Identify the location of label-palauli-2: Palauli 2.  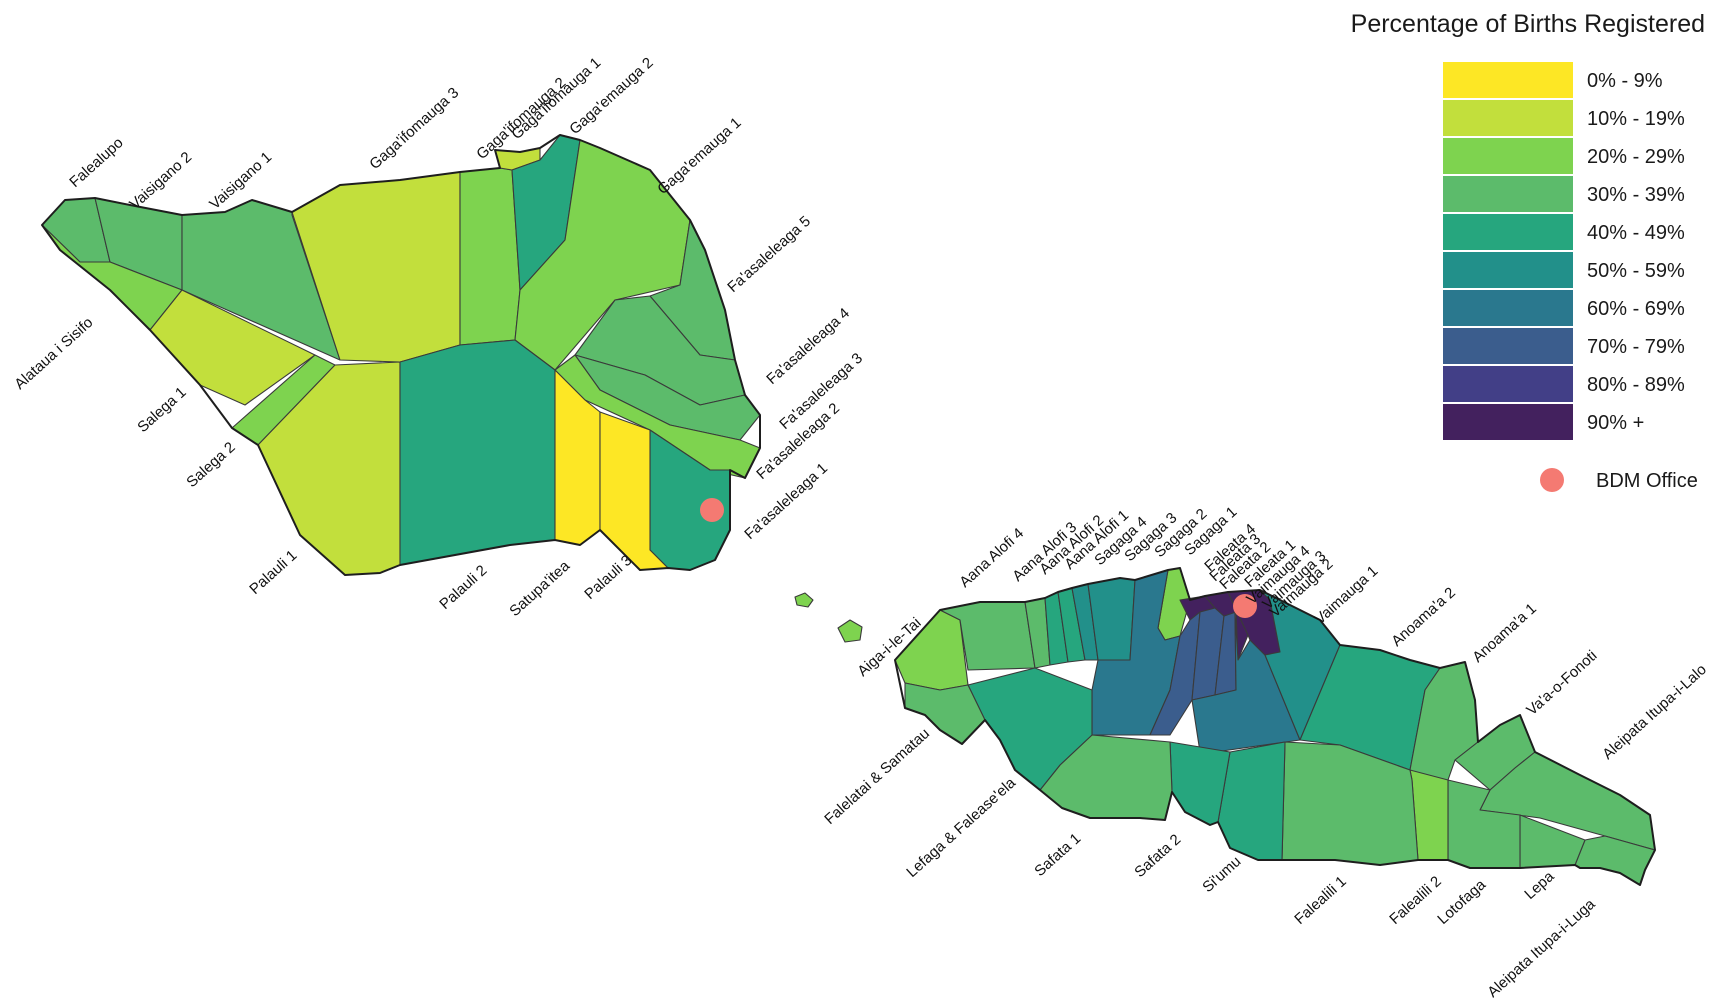
(463, 587).